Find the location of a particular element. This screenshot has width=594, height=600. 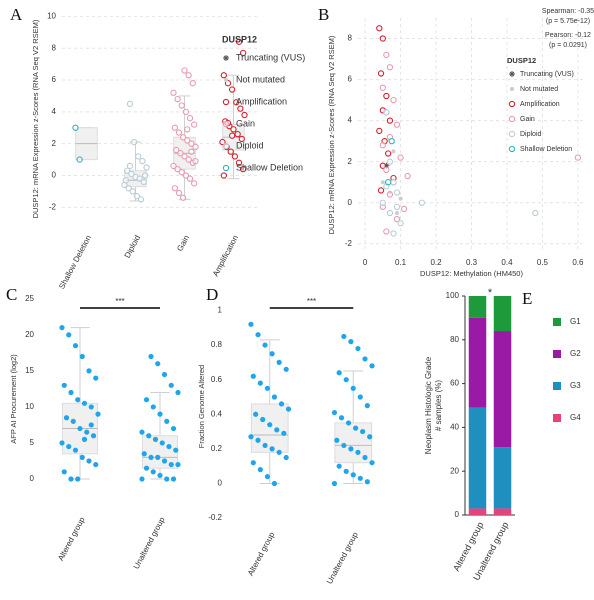

box is located at coordinates (269, 428).